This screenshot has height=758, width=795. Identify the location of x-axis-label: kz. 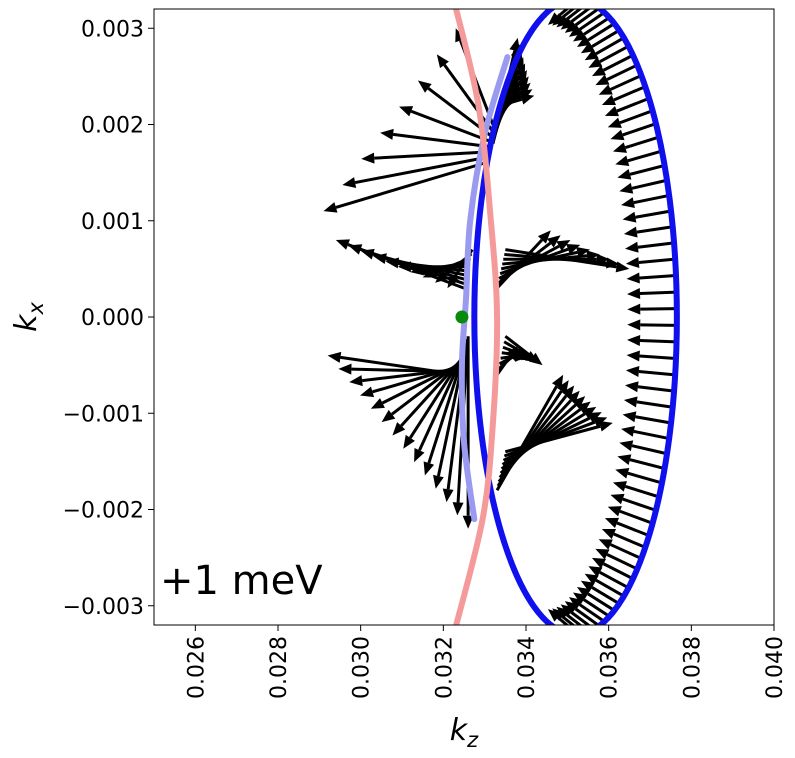
(464, 732).